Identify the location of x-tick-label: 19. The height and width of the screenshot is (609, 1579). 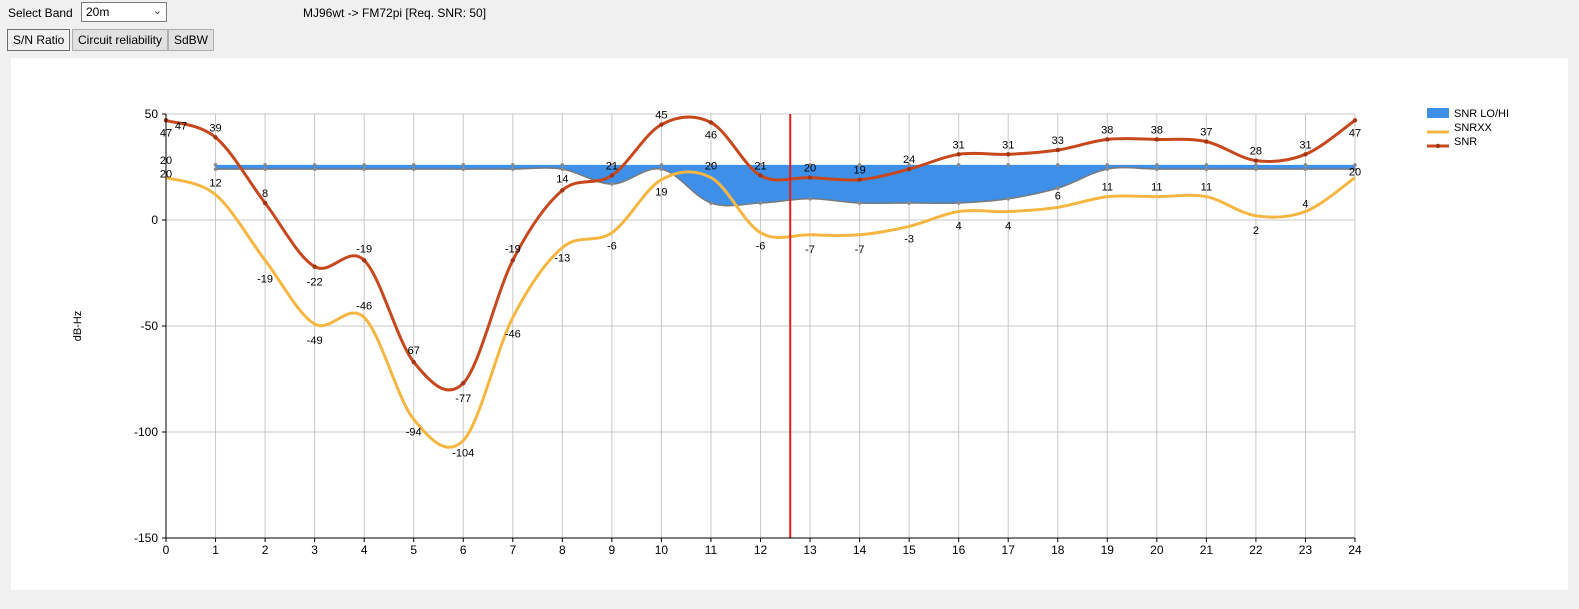
(1108, 550).